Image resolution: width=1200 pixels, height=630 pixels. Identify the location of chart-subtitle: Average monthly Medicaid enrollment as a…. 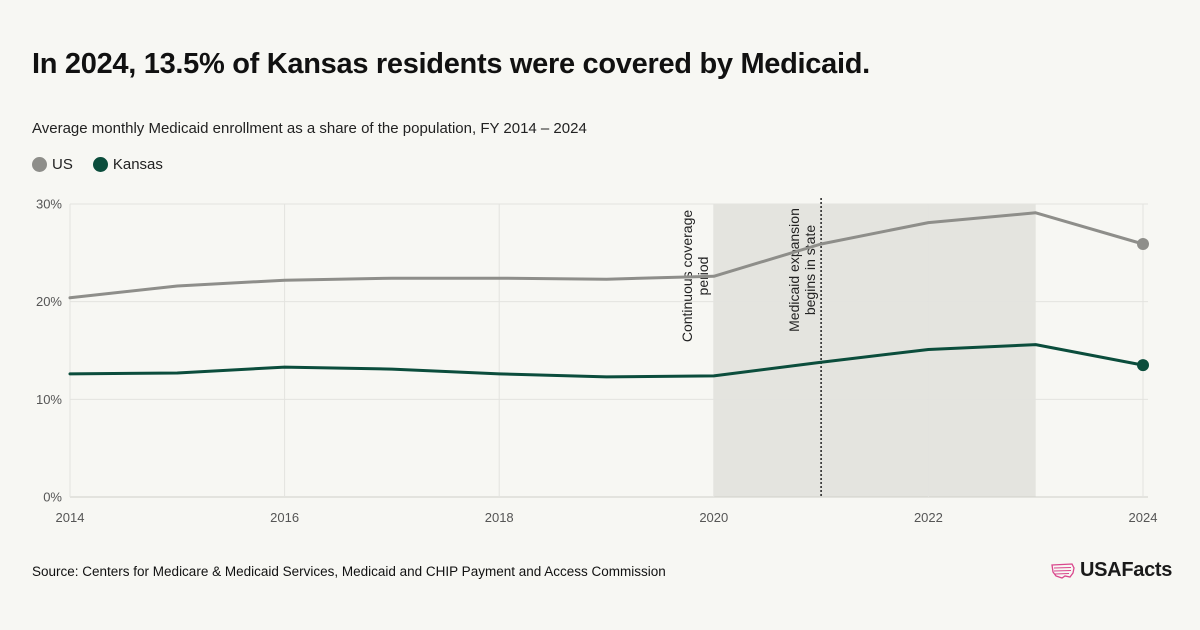
(309, 128).